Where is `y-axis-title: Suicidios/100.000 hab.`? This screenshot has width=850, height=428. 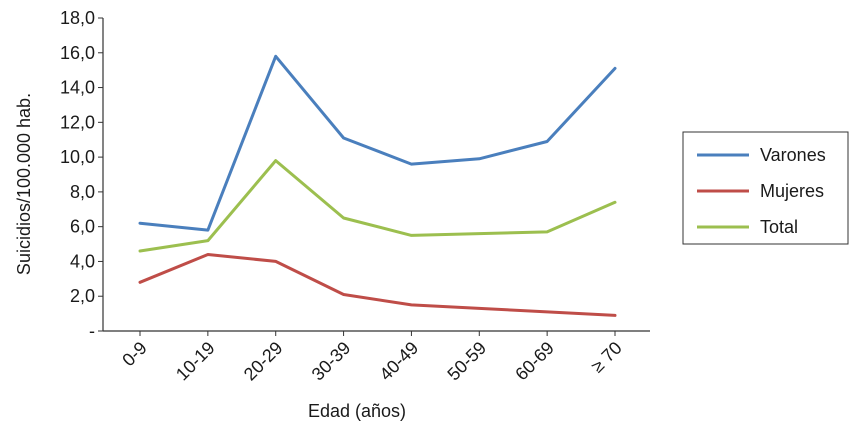 y-axis-title: Suicidios/100.000 hab. is located at coordinates (24, 184).